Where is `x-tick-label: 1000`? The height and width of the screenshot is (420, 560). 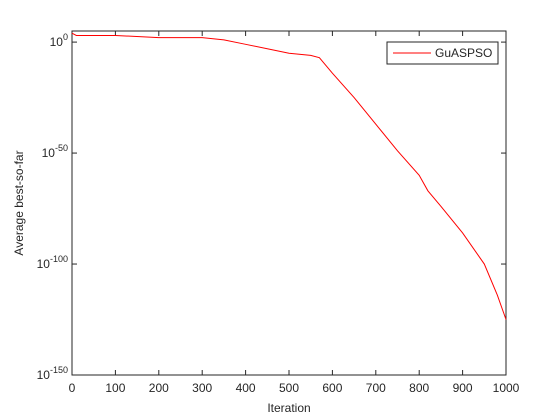 x-tick-label: 1000 is located at coordinates (506, 388).